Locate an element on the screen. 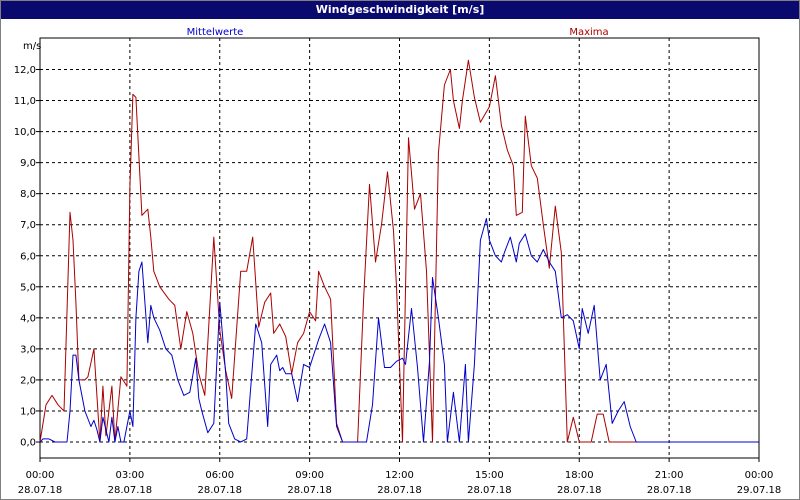  x-tick-date: 29.07.18 is located at coordinates (759, 490).